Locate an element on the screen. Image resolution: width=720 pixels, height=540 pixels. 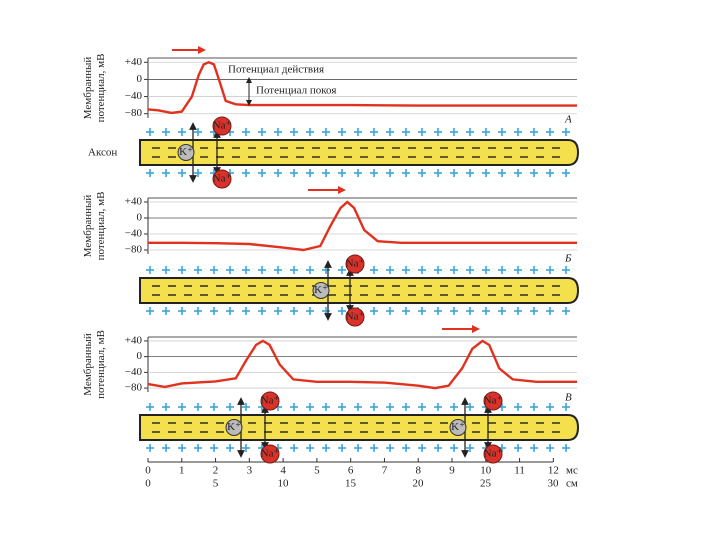
axon-label: Аксон is located at coordinates (102, 153).